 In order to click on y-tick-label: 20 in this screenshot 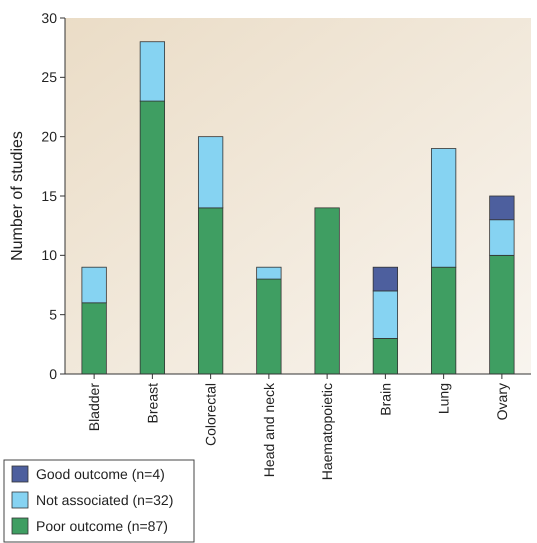, I will do `click(49, 136)`.